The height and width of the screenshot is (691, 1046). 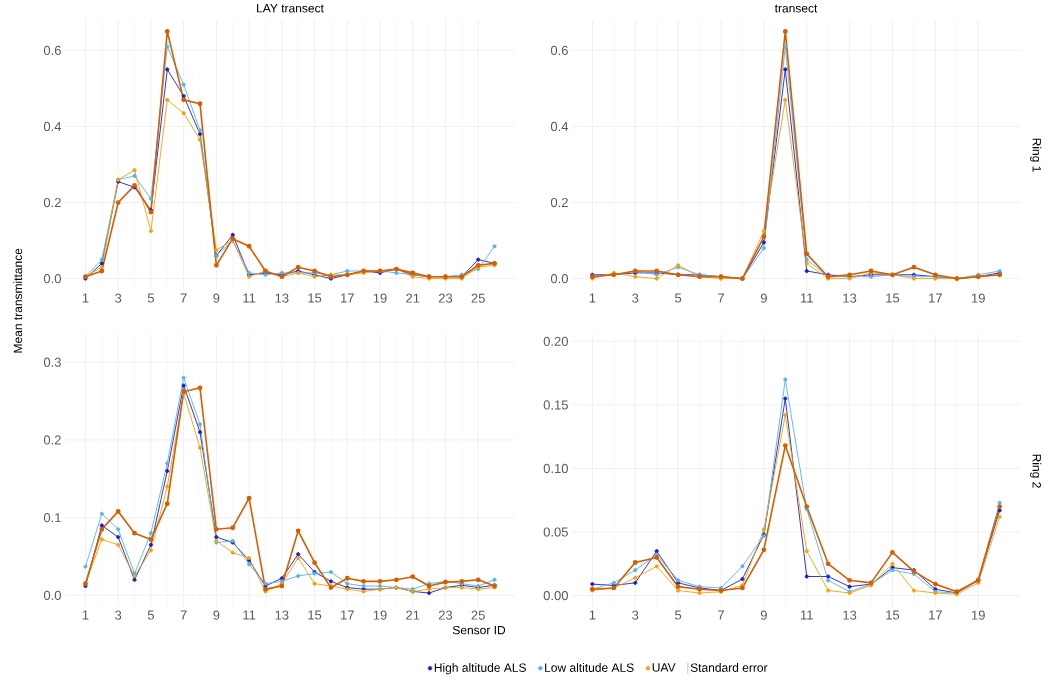 What do you see at coordinates (1036, 155) in the screenshot?
I see `text: Ring 1` at bounding box center [1036, 155].